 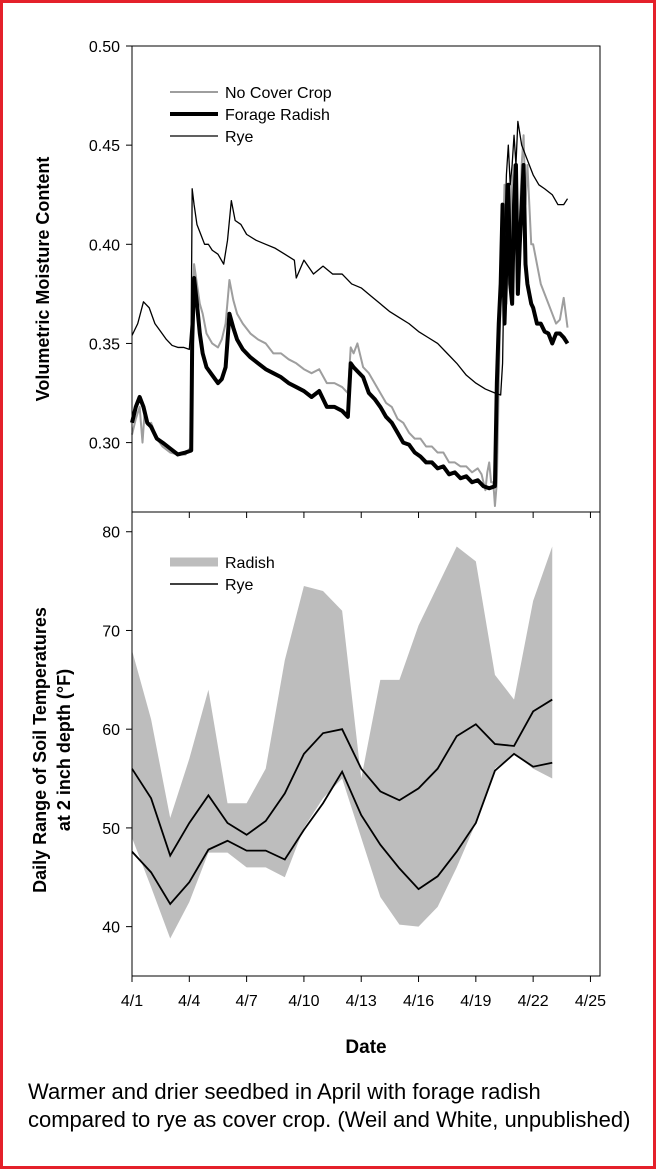 What do you see at coordinates (239, 137) in the screenshot?
I see `top-legend-label: Rye` at bounding box center [239, 137].